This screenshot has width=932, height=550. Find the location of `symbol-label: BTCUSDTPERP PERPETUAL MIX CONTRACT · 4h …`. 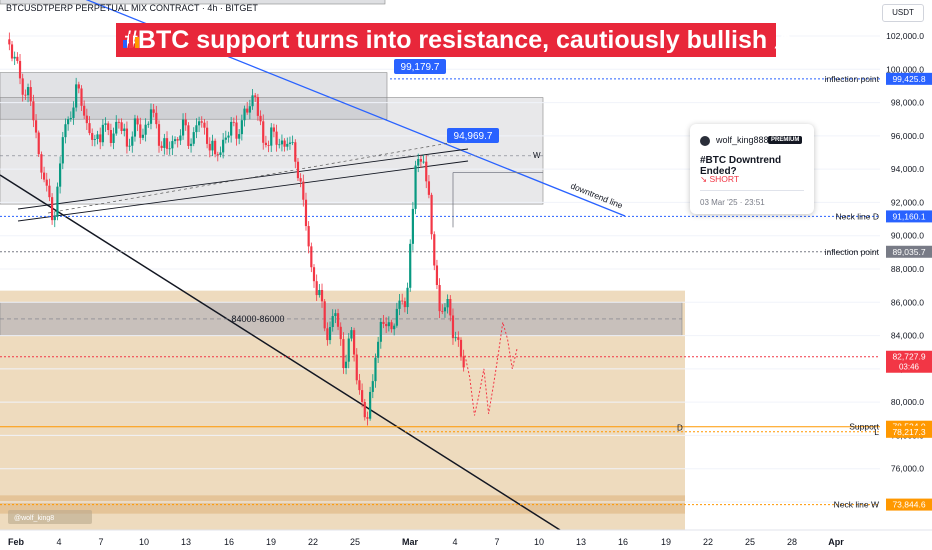

symbol-label: BTCUSDTPERP PERPETUAL MIX CONTRACT · 4h … is located at coordinates (132, 8).